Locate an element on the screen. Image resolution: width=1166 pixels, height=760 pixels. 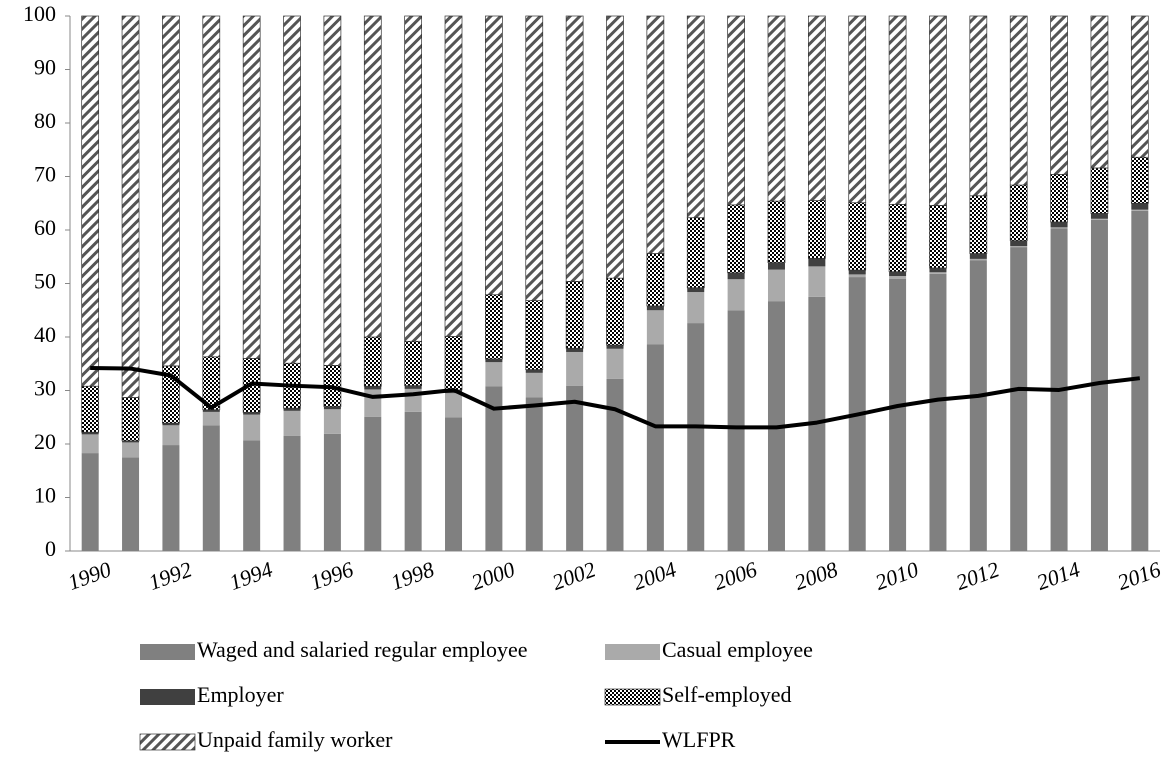
y-tick-label: 80 is located at coordinates (45, 120).